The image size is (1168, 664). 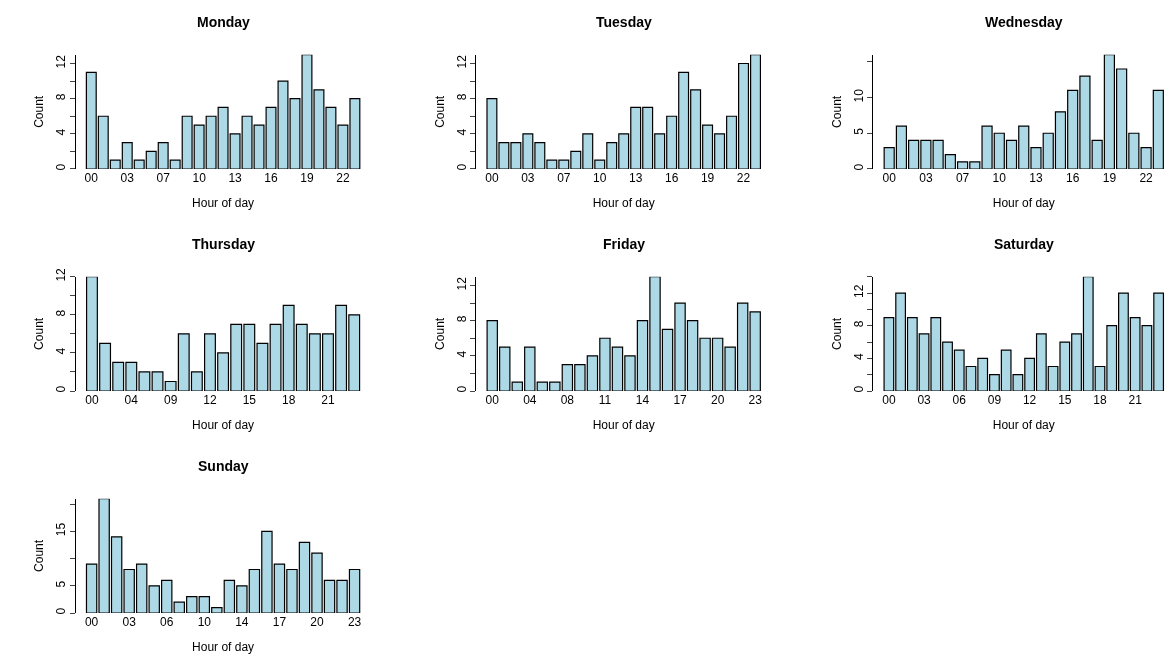 I want to click on y-tick-label: 10, so click(x=858, y=95).